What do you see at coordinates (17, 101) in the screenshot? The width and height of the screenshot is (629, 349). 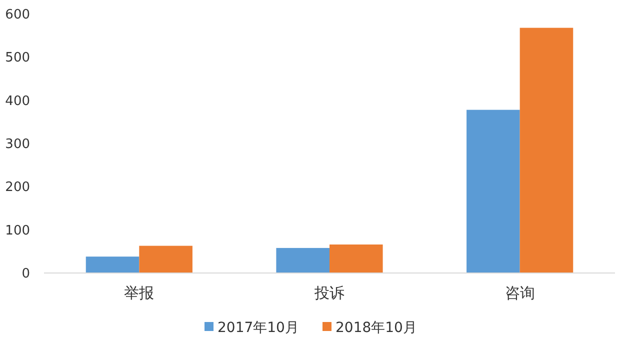 I see `y-tick-label: 400` at bounding box center [17, 101].